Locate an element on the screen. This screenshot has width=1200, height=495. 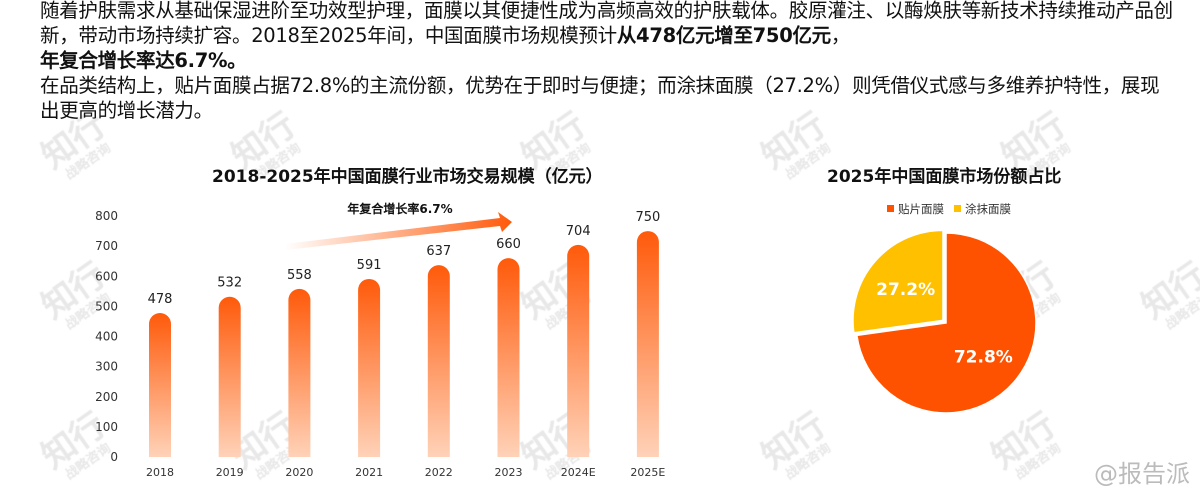
y-tick-label: 100 is located at coordinates (106, 427).